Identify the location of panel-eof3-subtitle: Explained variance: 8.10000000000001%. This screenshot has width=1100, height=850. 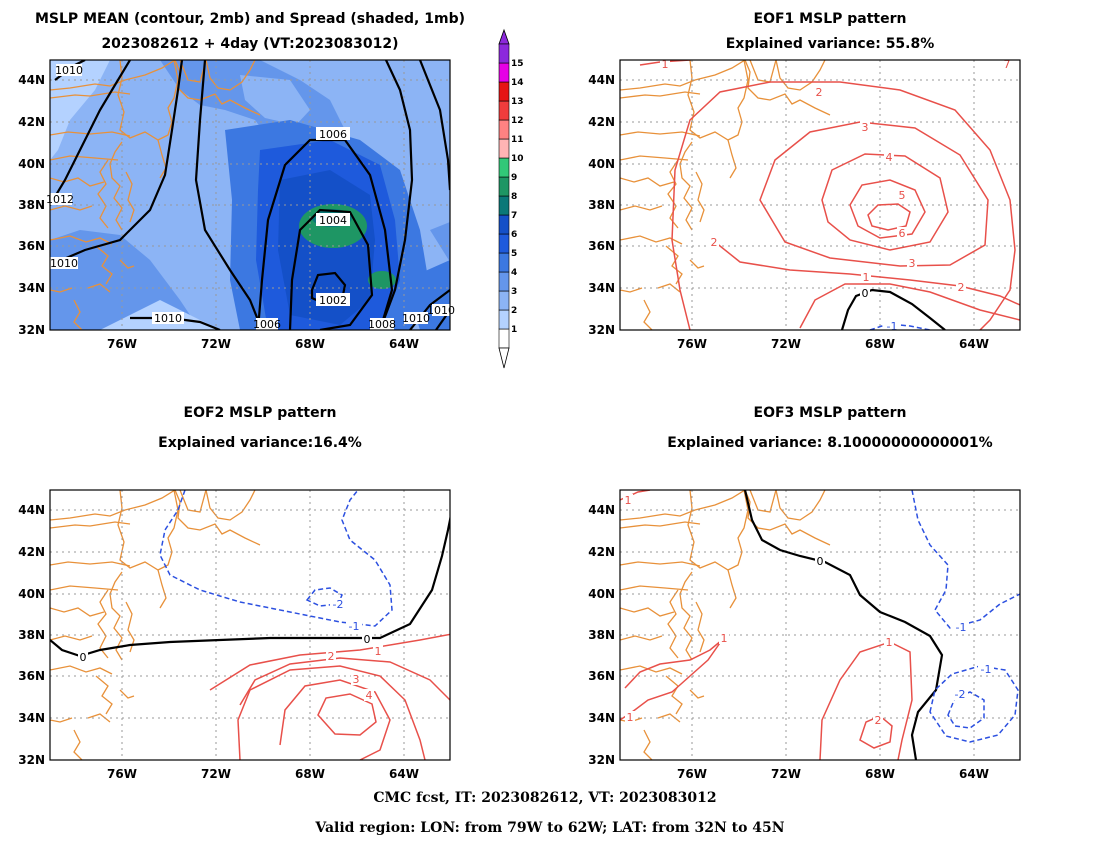
(829, 443).